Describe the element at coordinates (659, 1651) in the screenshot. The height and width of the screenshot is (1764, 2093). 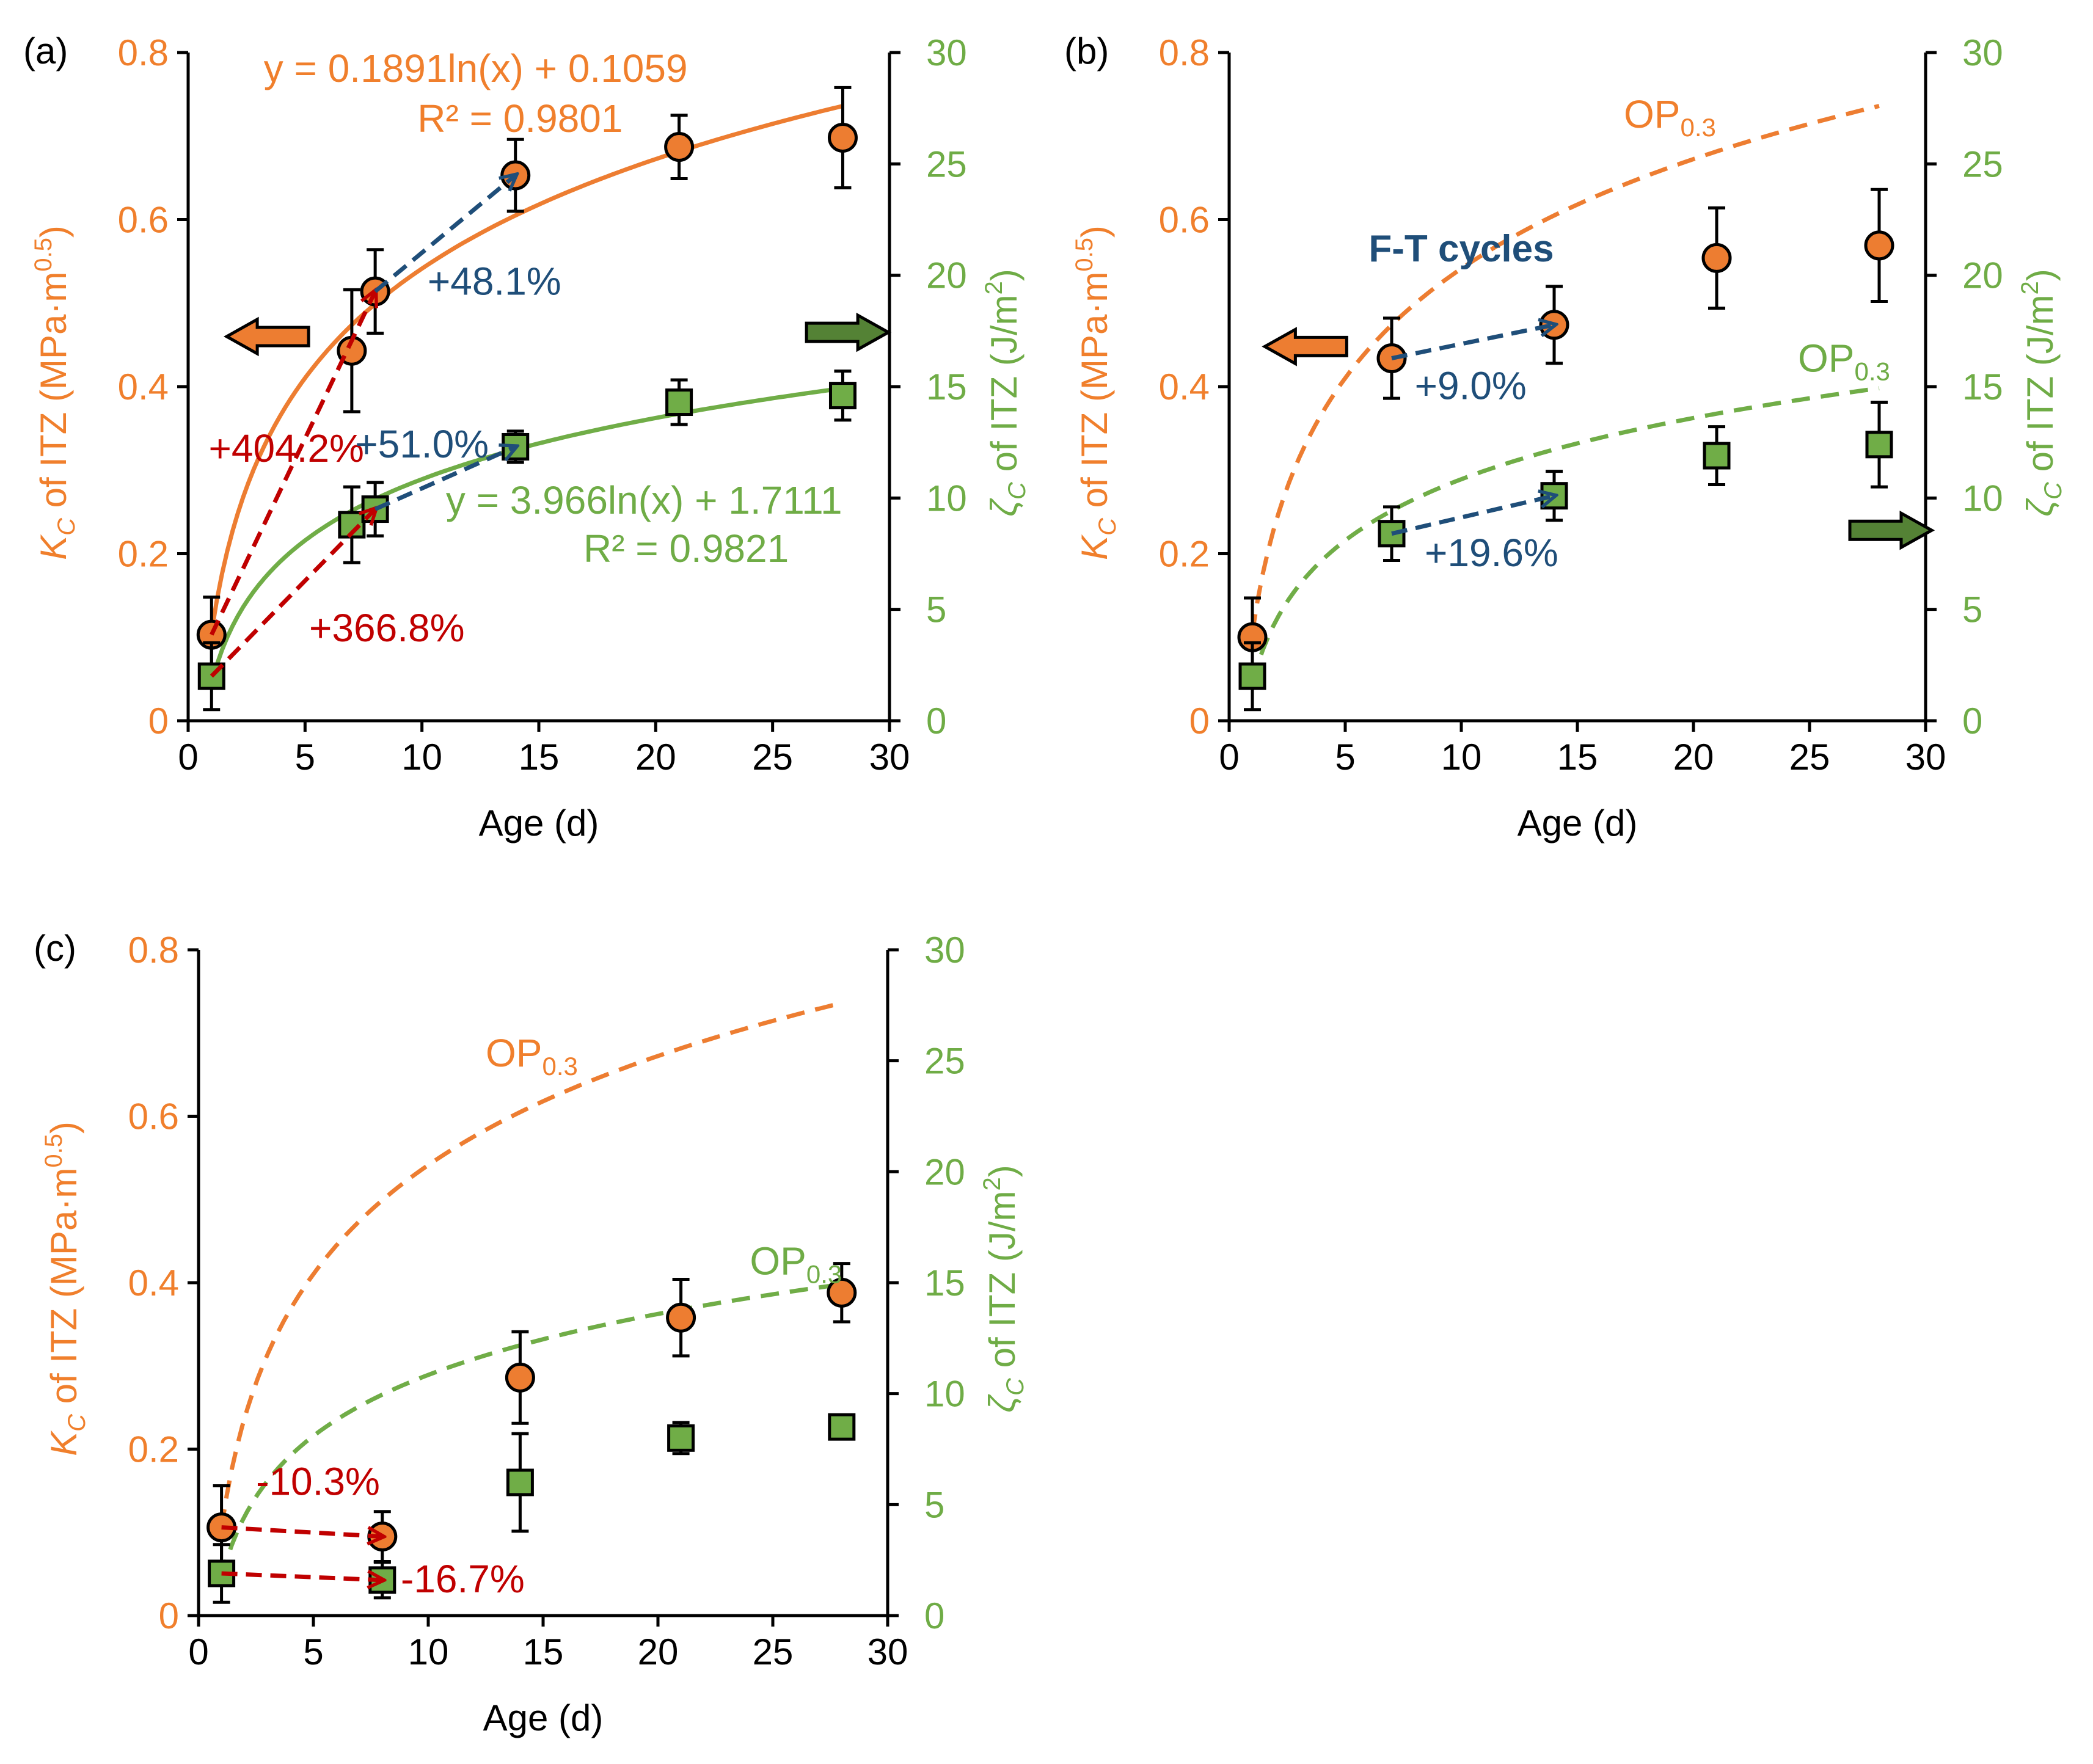
I see `x-tick-label: 20` at that location.